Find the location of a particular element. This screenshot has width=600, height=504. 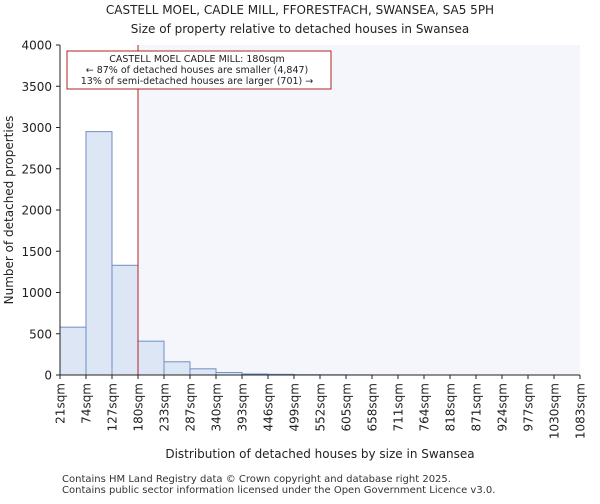

x-tick-label-180sqm: 180sqm is located at coordinates (139, 407).